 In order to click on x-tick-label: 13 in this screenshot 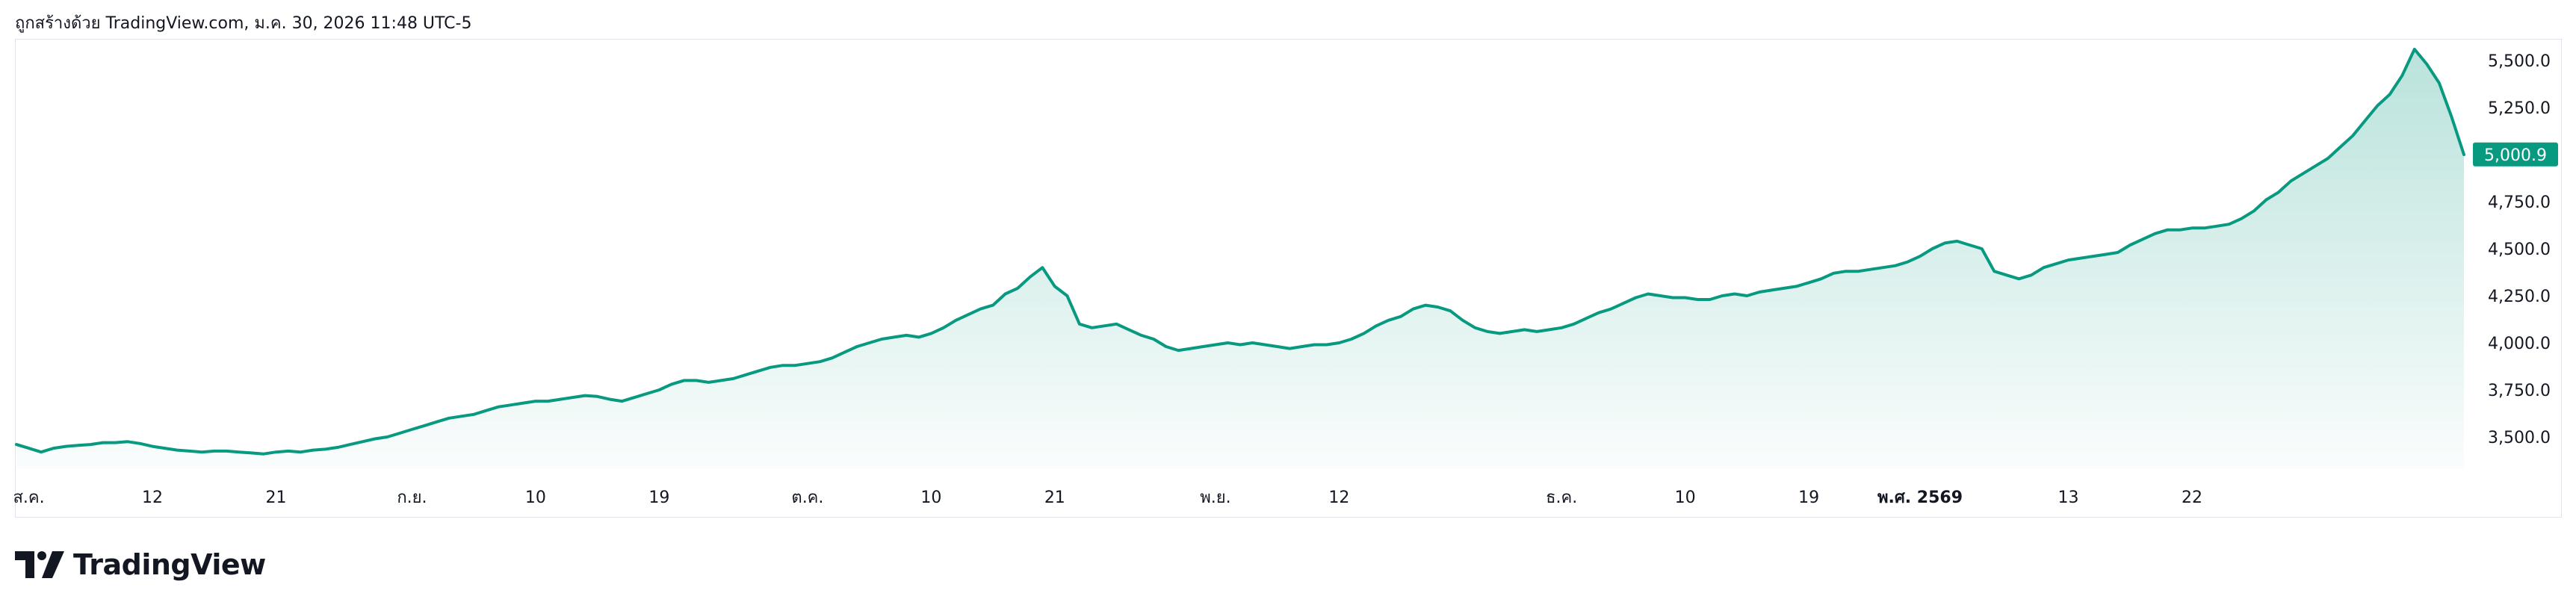, I will do `click(2068, 497)`.